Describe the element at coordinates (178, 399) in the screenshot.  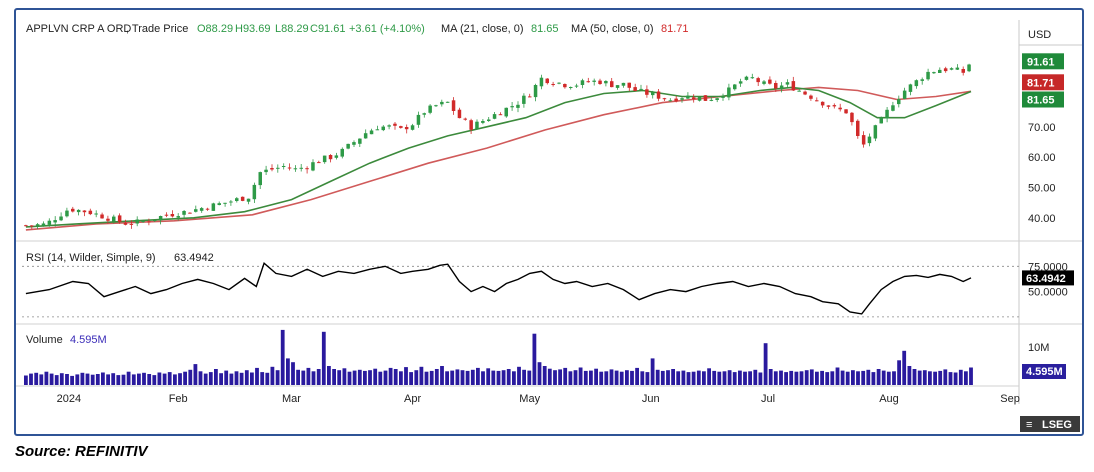
I see `time-label-feb: Feb` at that location.